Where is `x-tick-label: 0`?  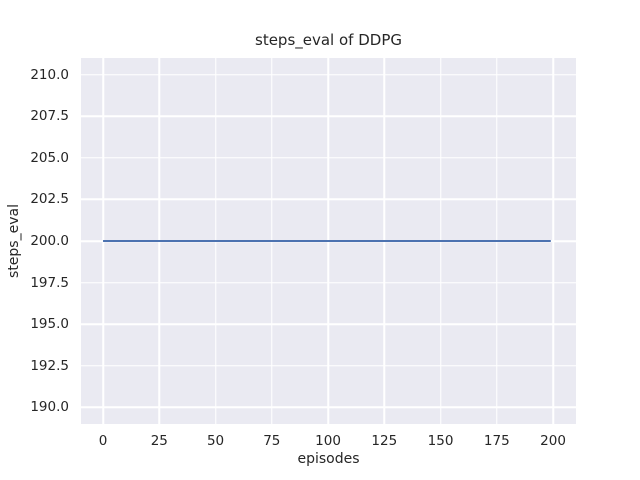 x-tick-label: 0 is located at coordinates (103, 441).